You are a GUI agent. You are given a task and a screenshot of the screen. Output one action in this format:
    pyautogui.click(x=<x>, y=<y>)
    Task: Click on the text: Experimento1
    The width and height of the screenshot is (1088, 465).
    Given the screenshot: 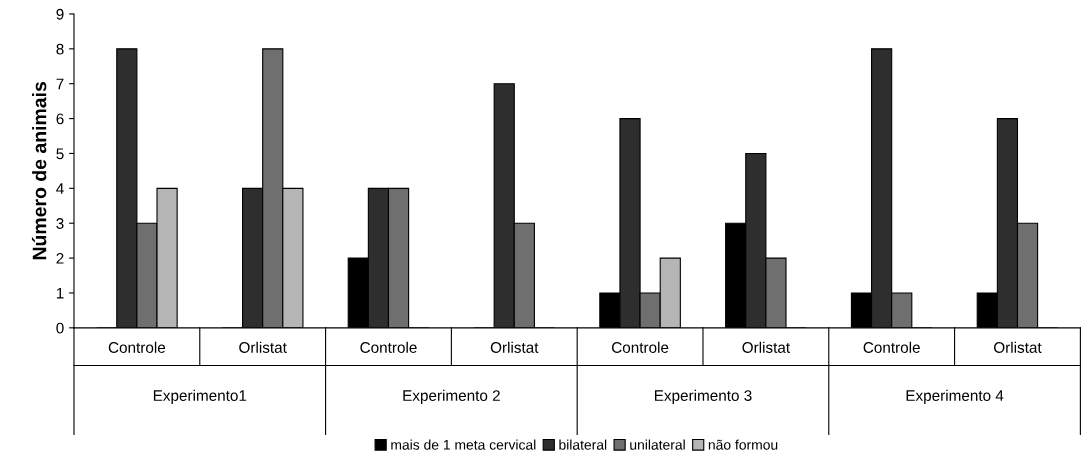 What is the action you would take?
    pyautogui.click(x=200, y=396)
    